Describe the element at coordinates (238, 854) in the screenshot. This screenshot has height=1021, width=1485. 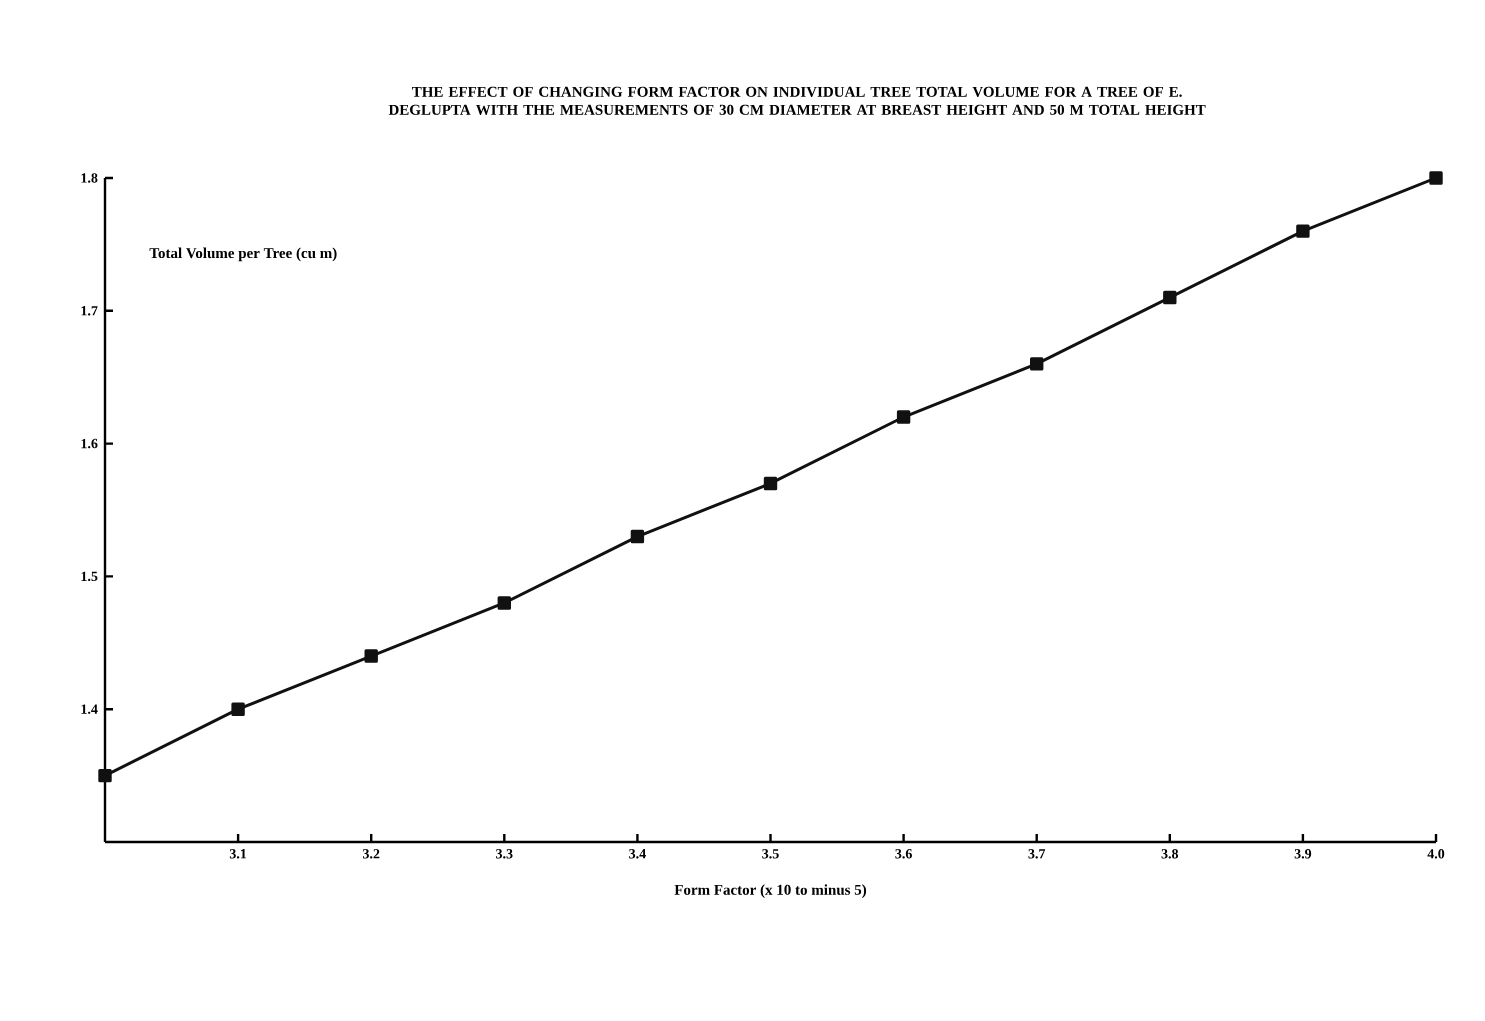
I see `x-tick-label: 3.1` at that location.